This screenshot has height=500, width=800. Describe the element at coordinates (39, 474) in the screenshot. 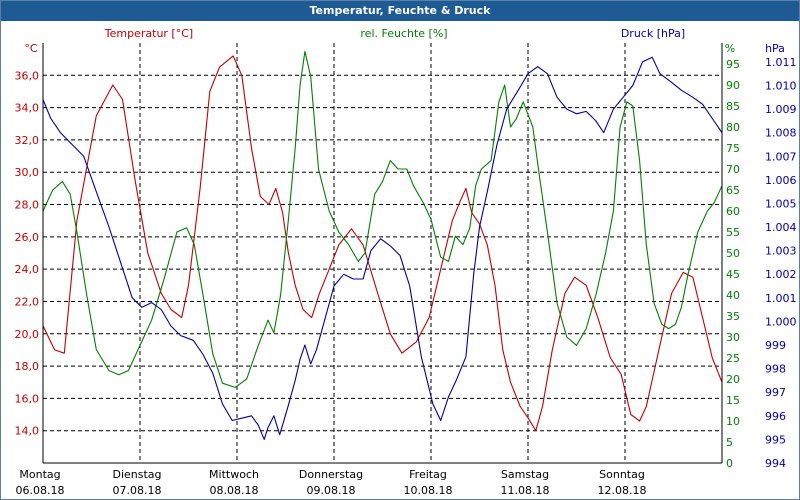

I see `x-day-label: Montag` at that location.